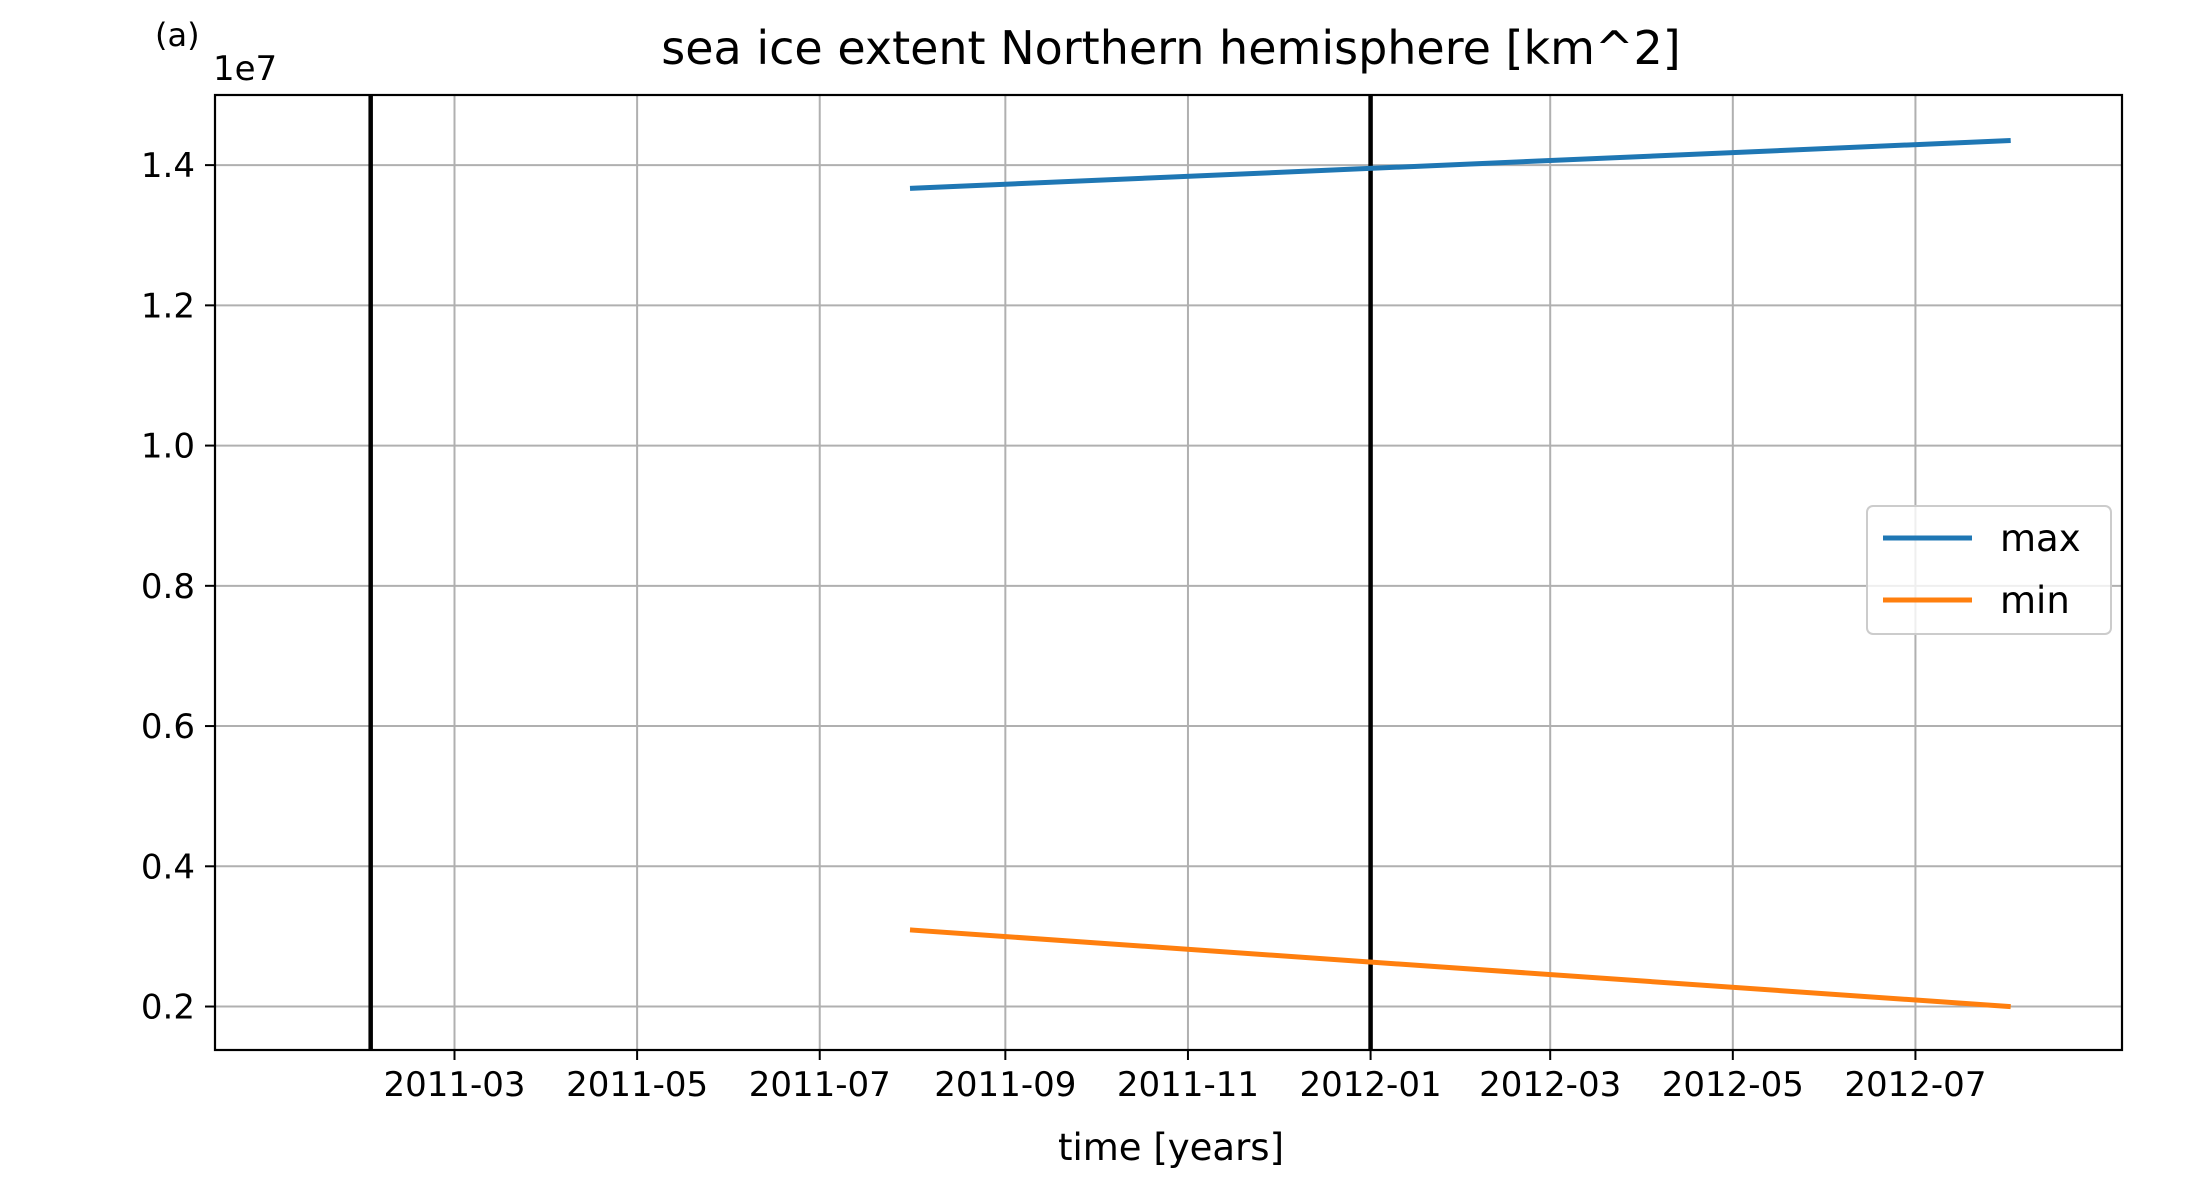 The height and width of the screenshot is (1181, 2196). Describe the element at coordinates (245, 69) in the screenshot. I see `y-offset-label: 1e7` at that location.